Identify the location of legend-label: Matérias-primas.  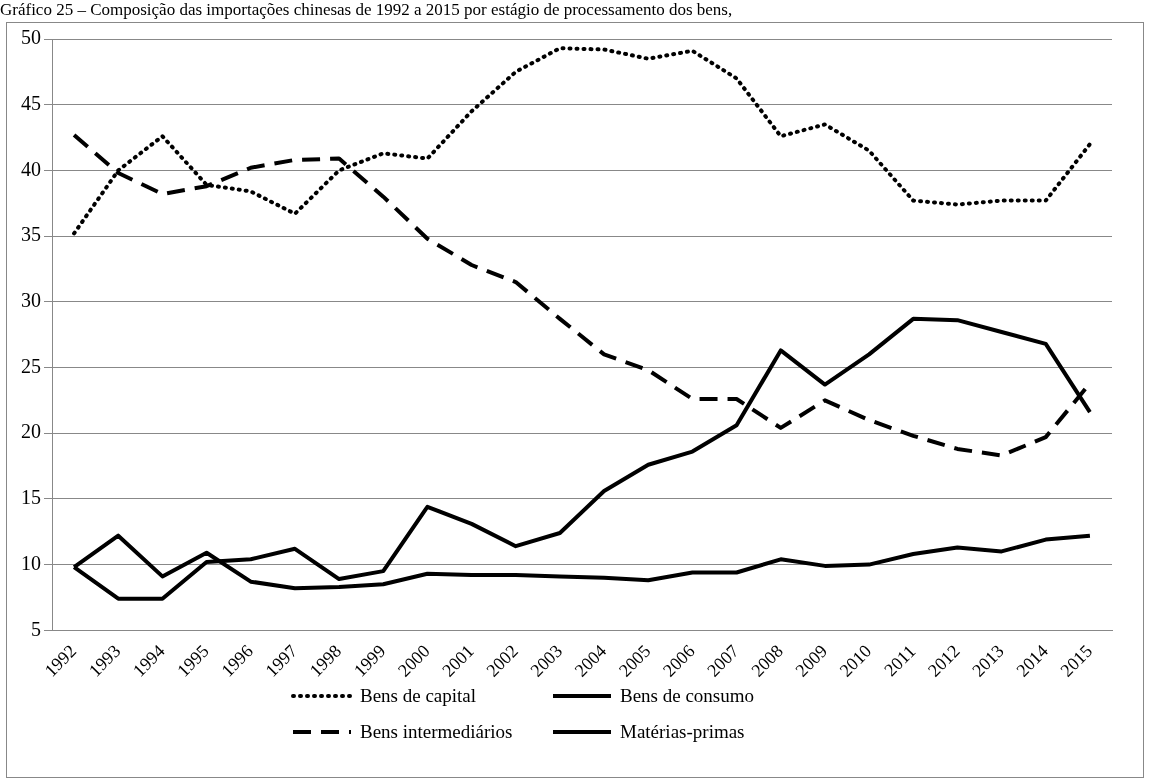
(682, 732).